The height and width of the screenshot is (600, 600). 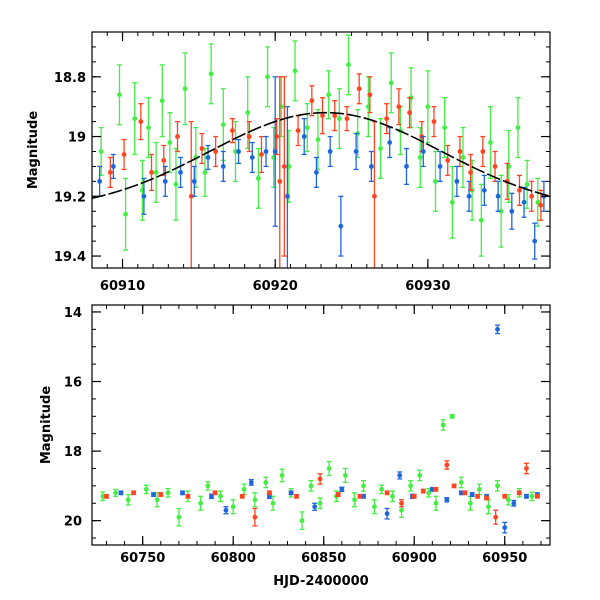 I want to click on bottom-y-axis-label: Magnitude, so click(x=46, y=425).